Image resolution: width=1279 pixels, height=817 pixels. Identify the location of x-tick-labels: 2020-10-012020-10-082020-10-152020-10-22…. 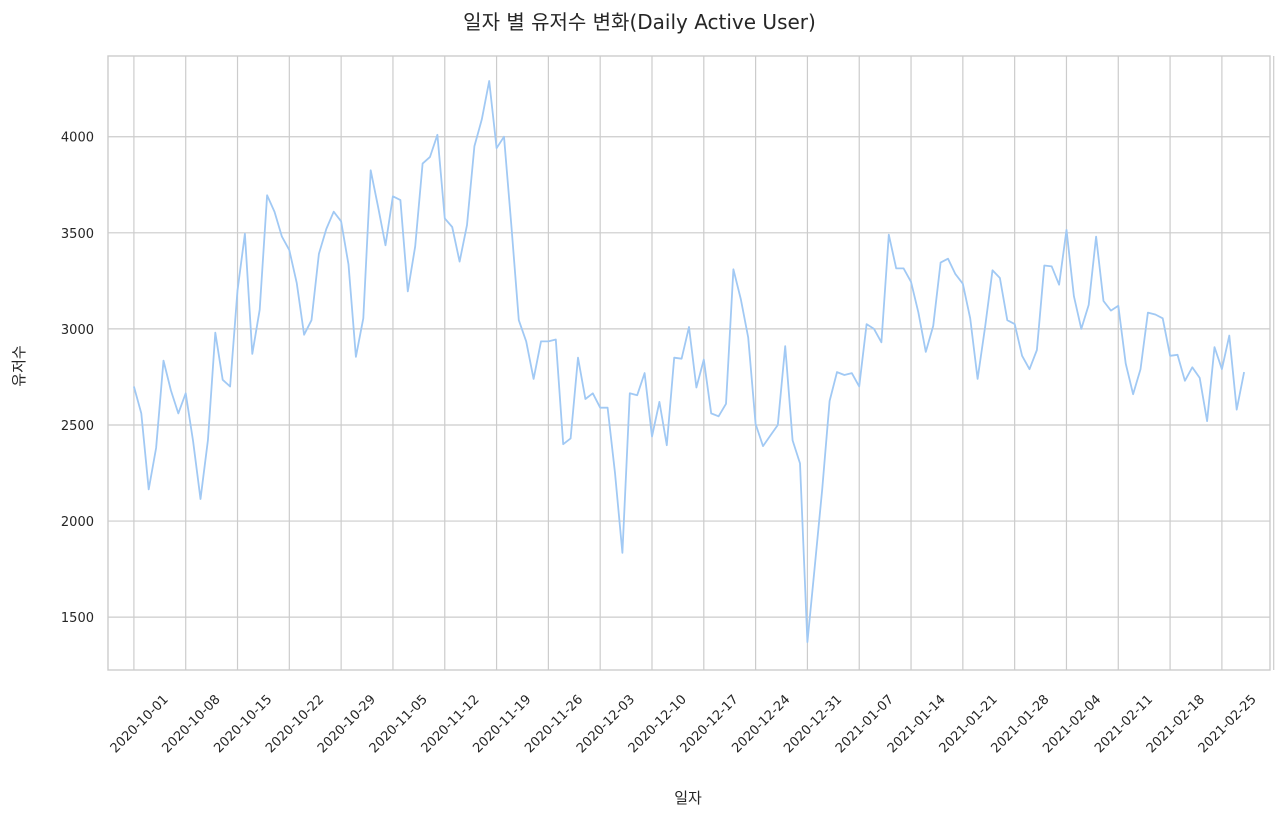
(684, 724).